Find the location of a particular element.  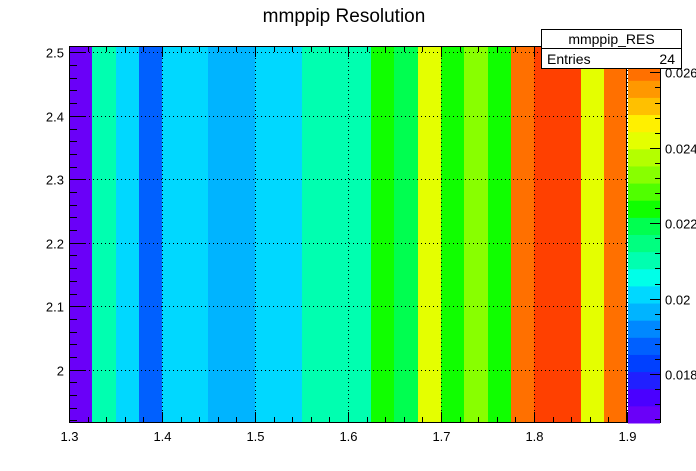

z-tick-label: 0.024 is located at coordinates (680, 149).